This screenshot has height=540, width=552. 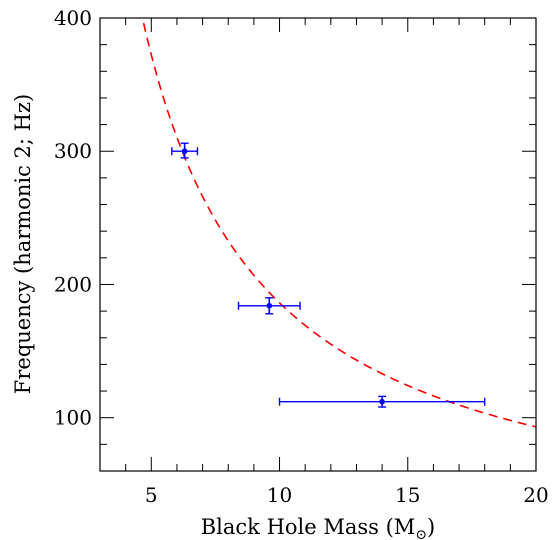 I want to click on x-axis-title: Black Hole Mass (M⊙), so click(x=318, y=527).